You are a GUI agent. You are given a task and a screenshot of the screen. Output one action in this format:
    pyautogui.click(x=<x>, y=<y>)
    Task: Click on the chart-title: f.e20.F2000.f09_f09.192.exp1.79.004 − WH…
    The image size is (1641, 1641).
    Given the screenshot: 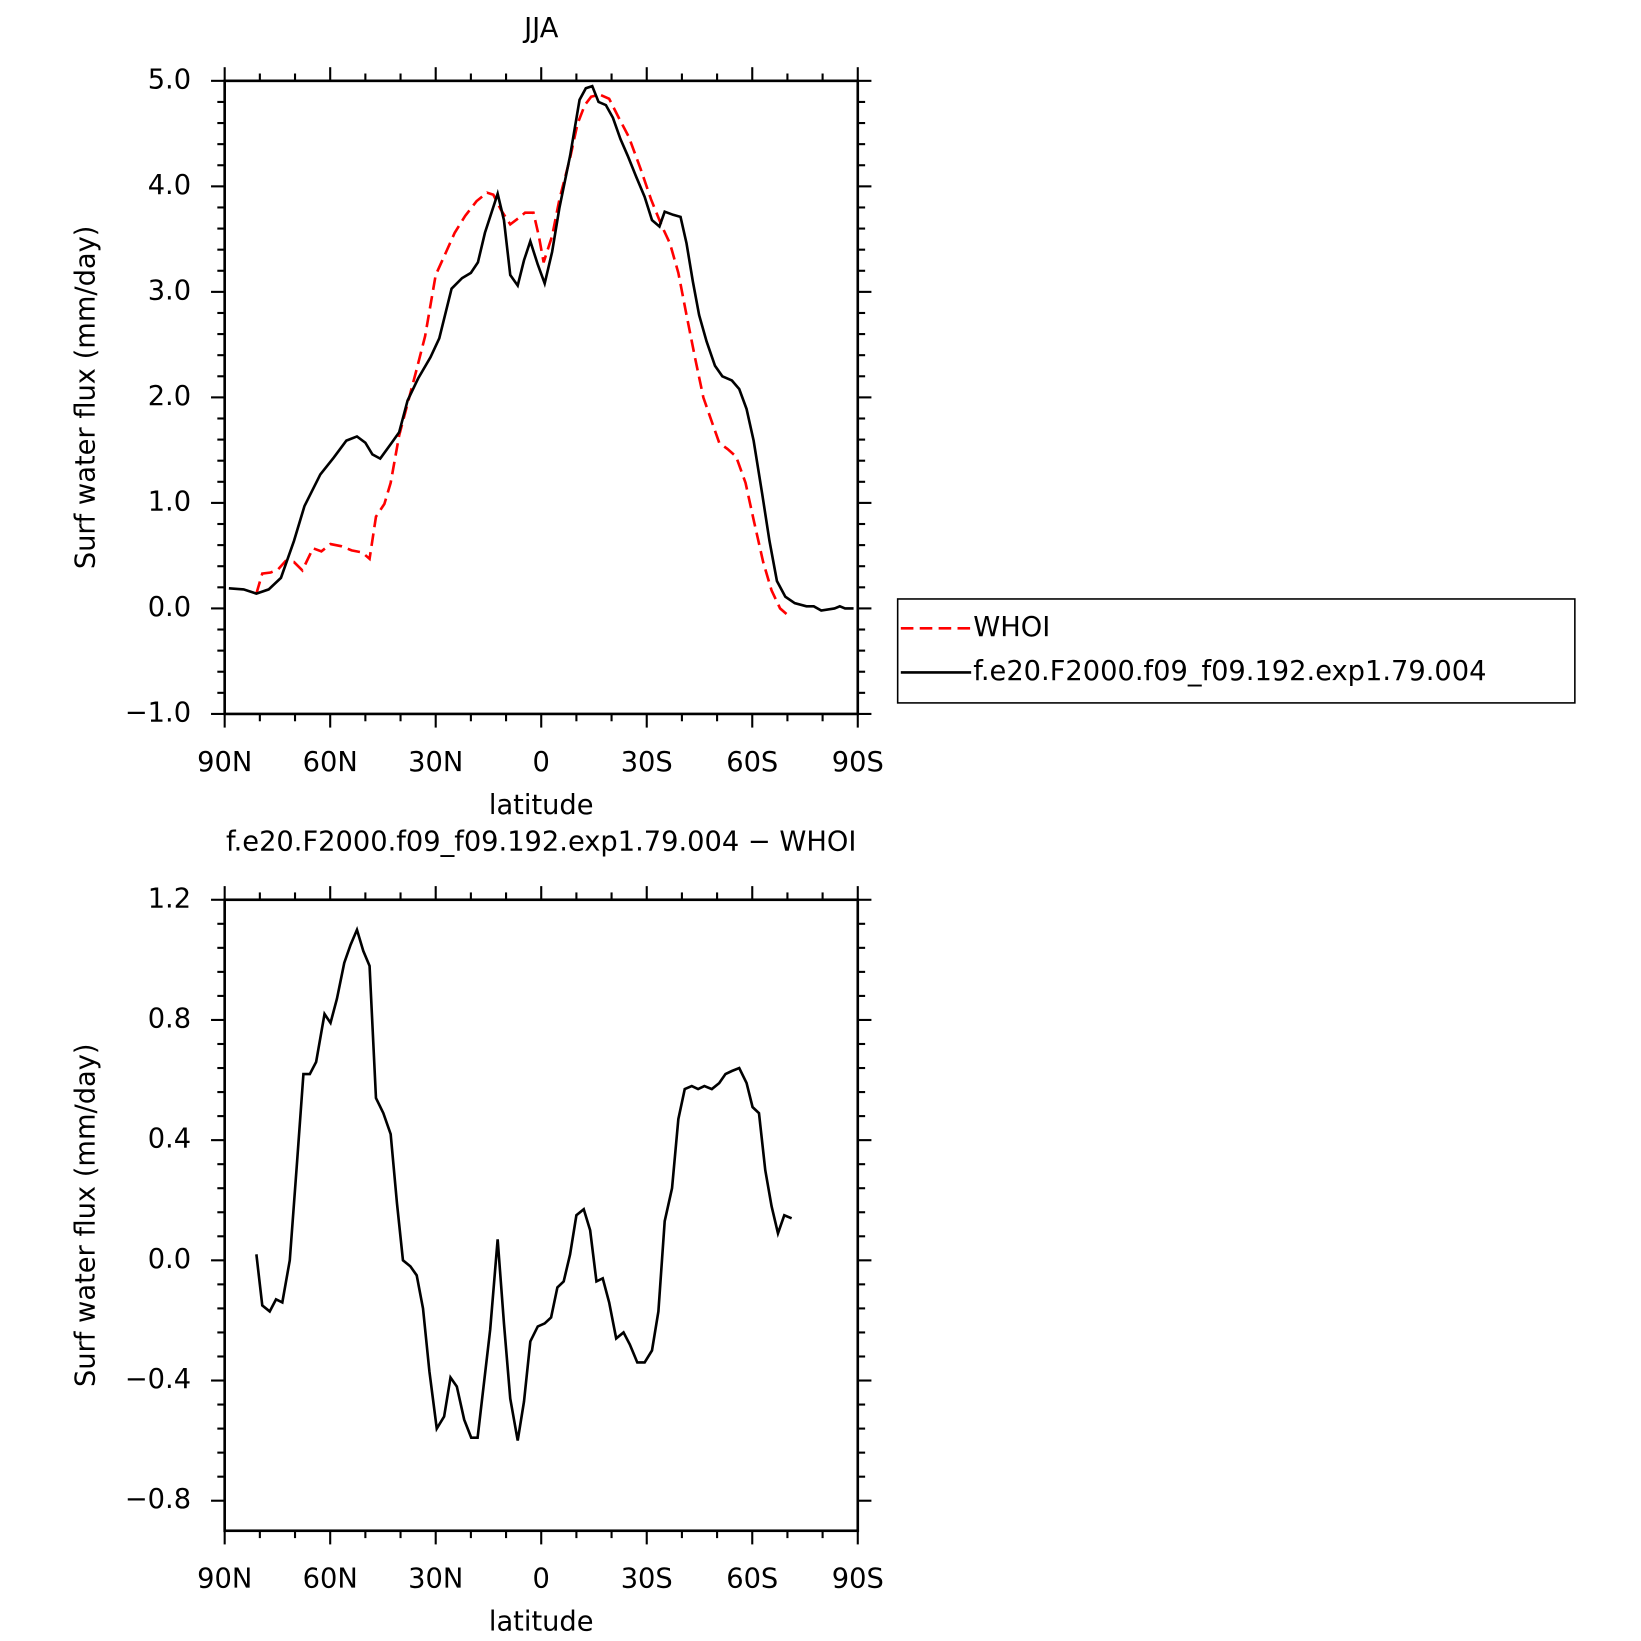 What is the action you would take?
    pyautogui.click(x=541, y=842)
    